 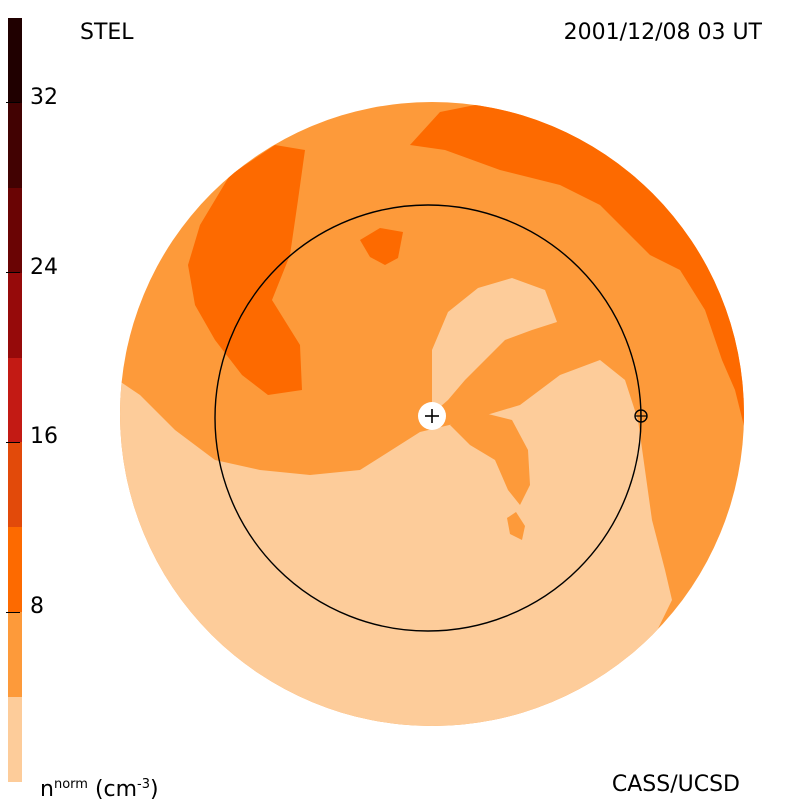 What do you see at coordinates (44, 437) in the screenshot?
I see `colorbar-tick-label: 16` at bounding box center [44, 437].